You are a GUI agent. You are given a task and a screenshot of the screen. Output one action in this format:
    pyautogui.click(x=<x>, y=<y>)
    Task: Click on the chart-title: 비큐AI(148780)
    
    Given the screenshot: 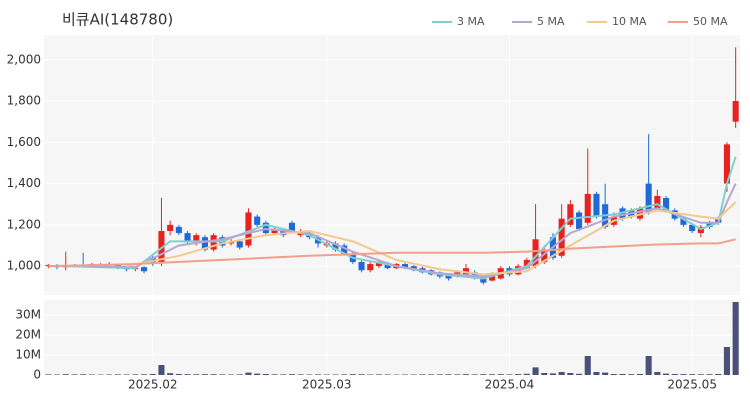 What is the action you would take?
    pyautogui.click(x=117, y=20)
    